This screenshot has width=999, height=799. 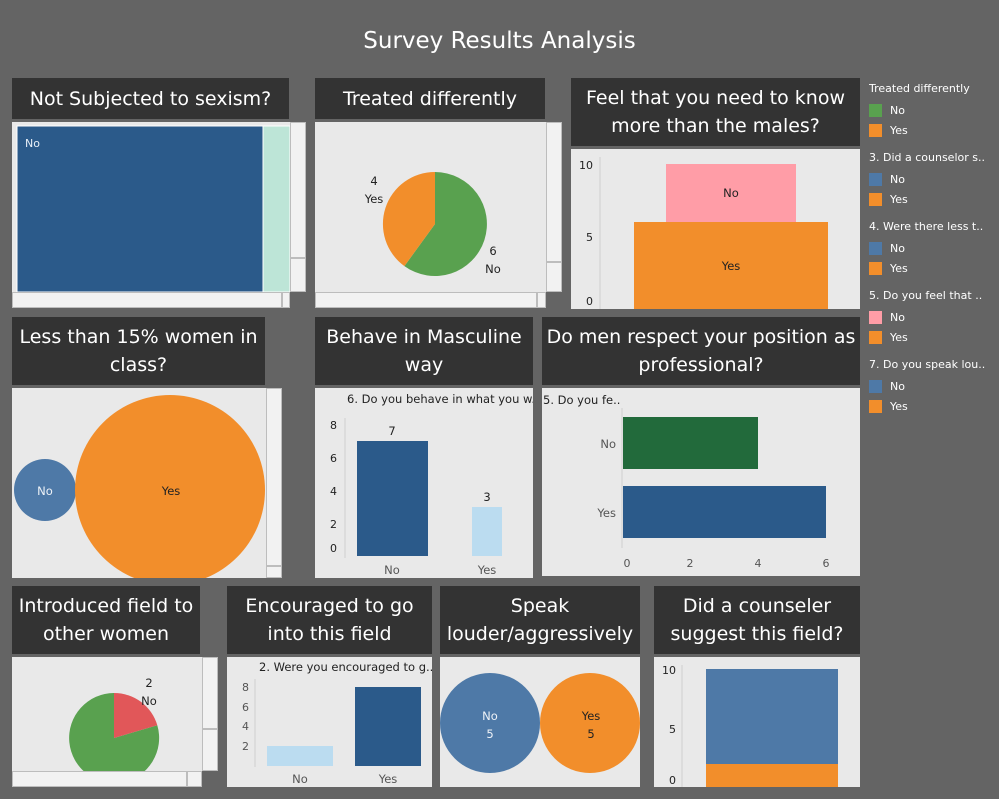 What do you see at coordinates (581, 400) in the screenshot?
I see `respect-subtitle: 5. Do you fe..` at bounding box center [581, 400].